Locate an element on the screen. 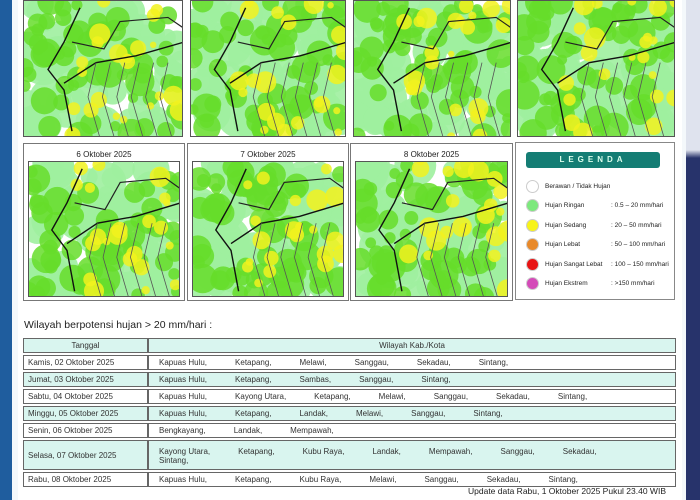 This screenshot has height=500, width=700. legend-item: Hujan Sangat Lebat : 100 – 150 mm/hari is located at coordinates (598, 264).